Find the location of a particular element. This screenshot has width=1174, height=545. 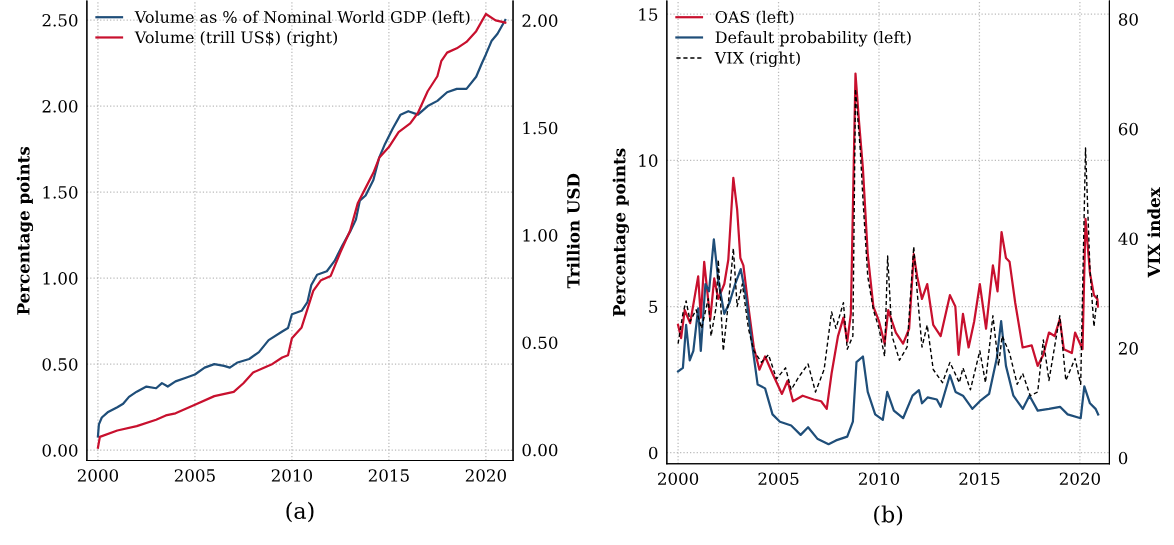

y2-tick-label: 0.50 is located at coordinates (540, 343).